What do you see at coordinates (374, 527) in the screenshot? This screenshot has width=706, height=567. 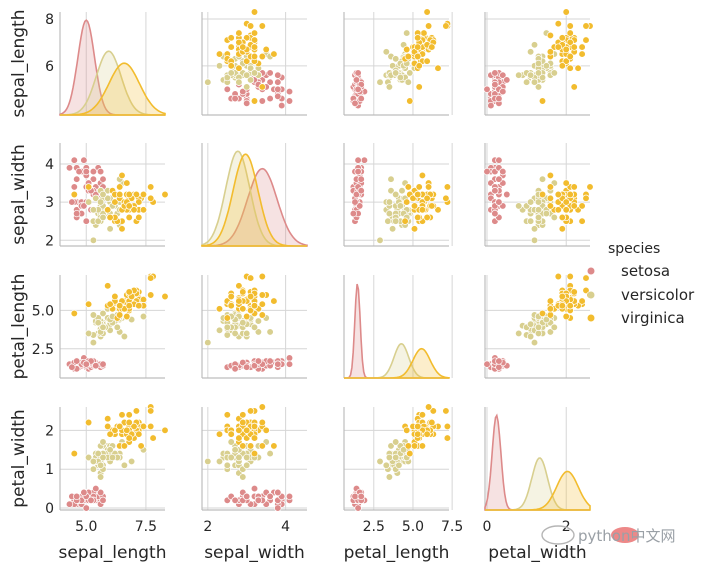 I see `x-tick-label: 2.5` at bounding box center [374, 527].